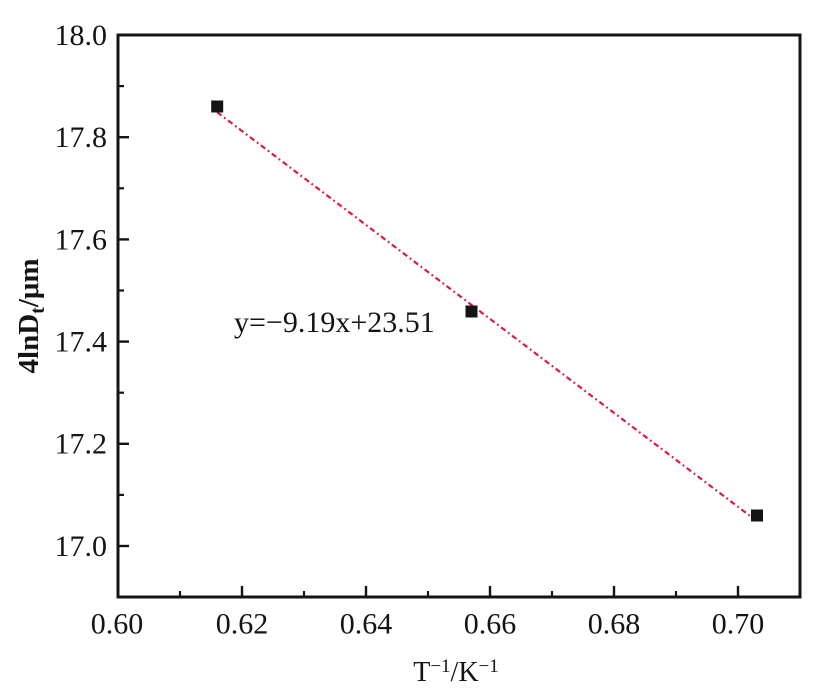  I want to click on svg-text: y=−9.19x+23.51, so click(334, 322).